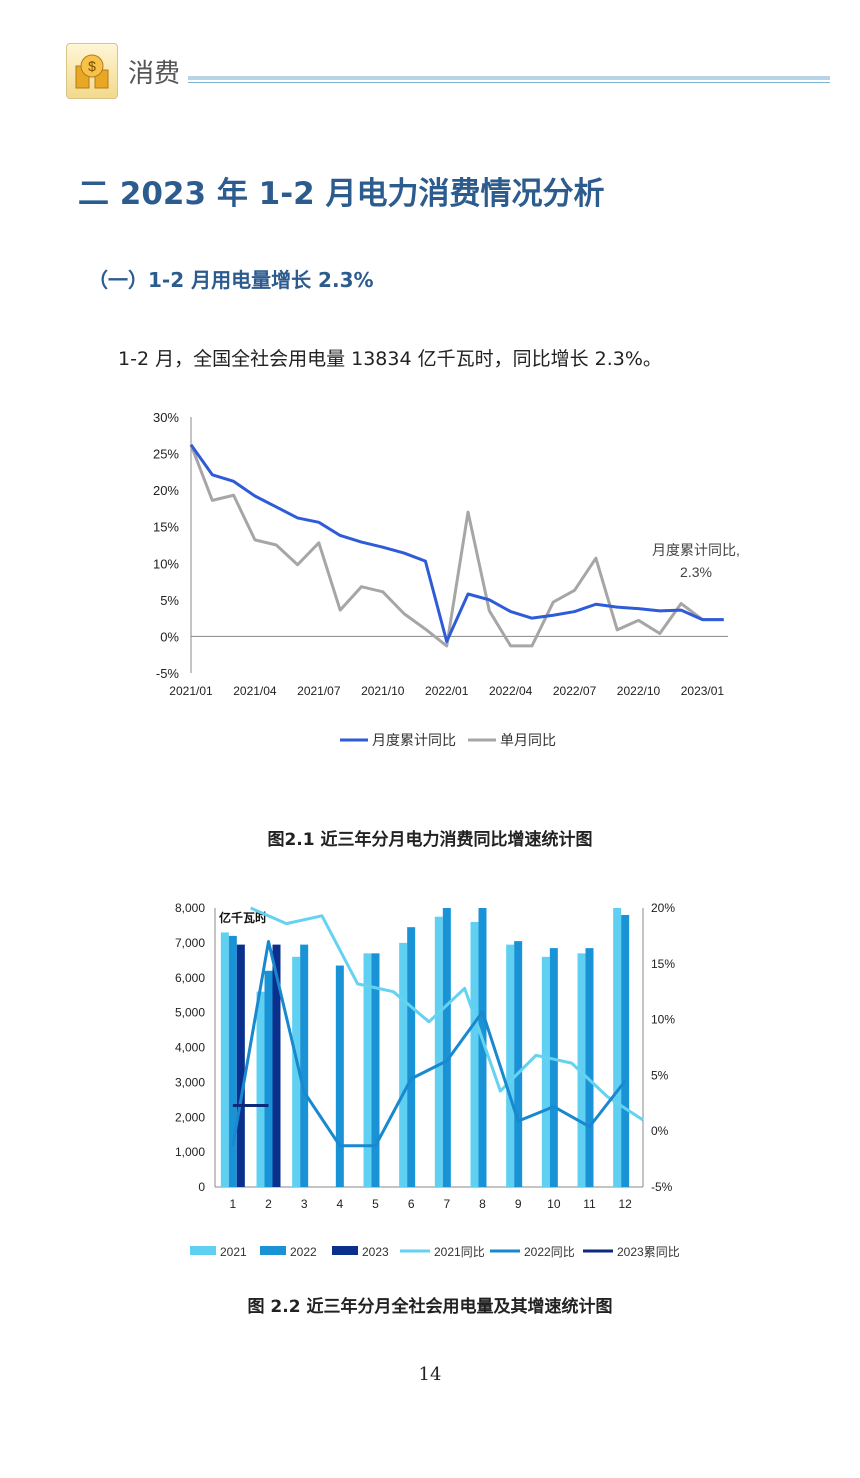 The width and height of the screenshot is (860, 1478). Describe the element at coordinates (554, 1204) in the screenshot. I see `x-tick-label: 10` at that location.